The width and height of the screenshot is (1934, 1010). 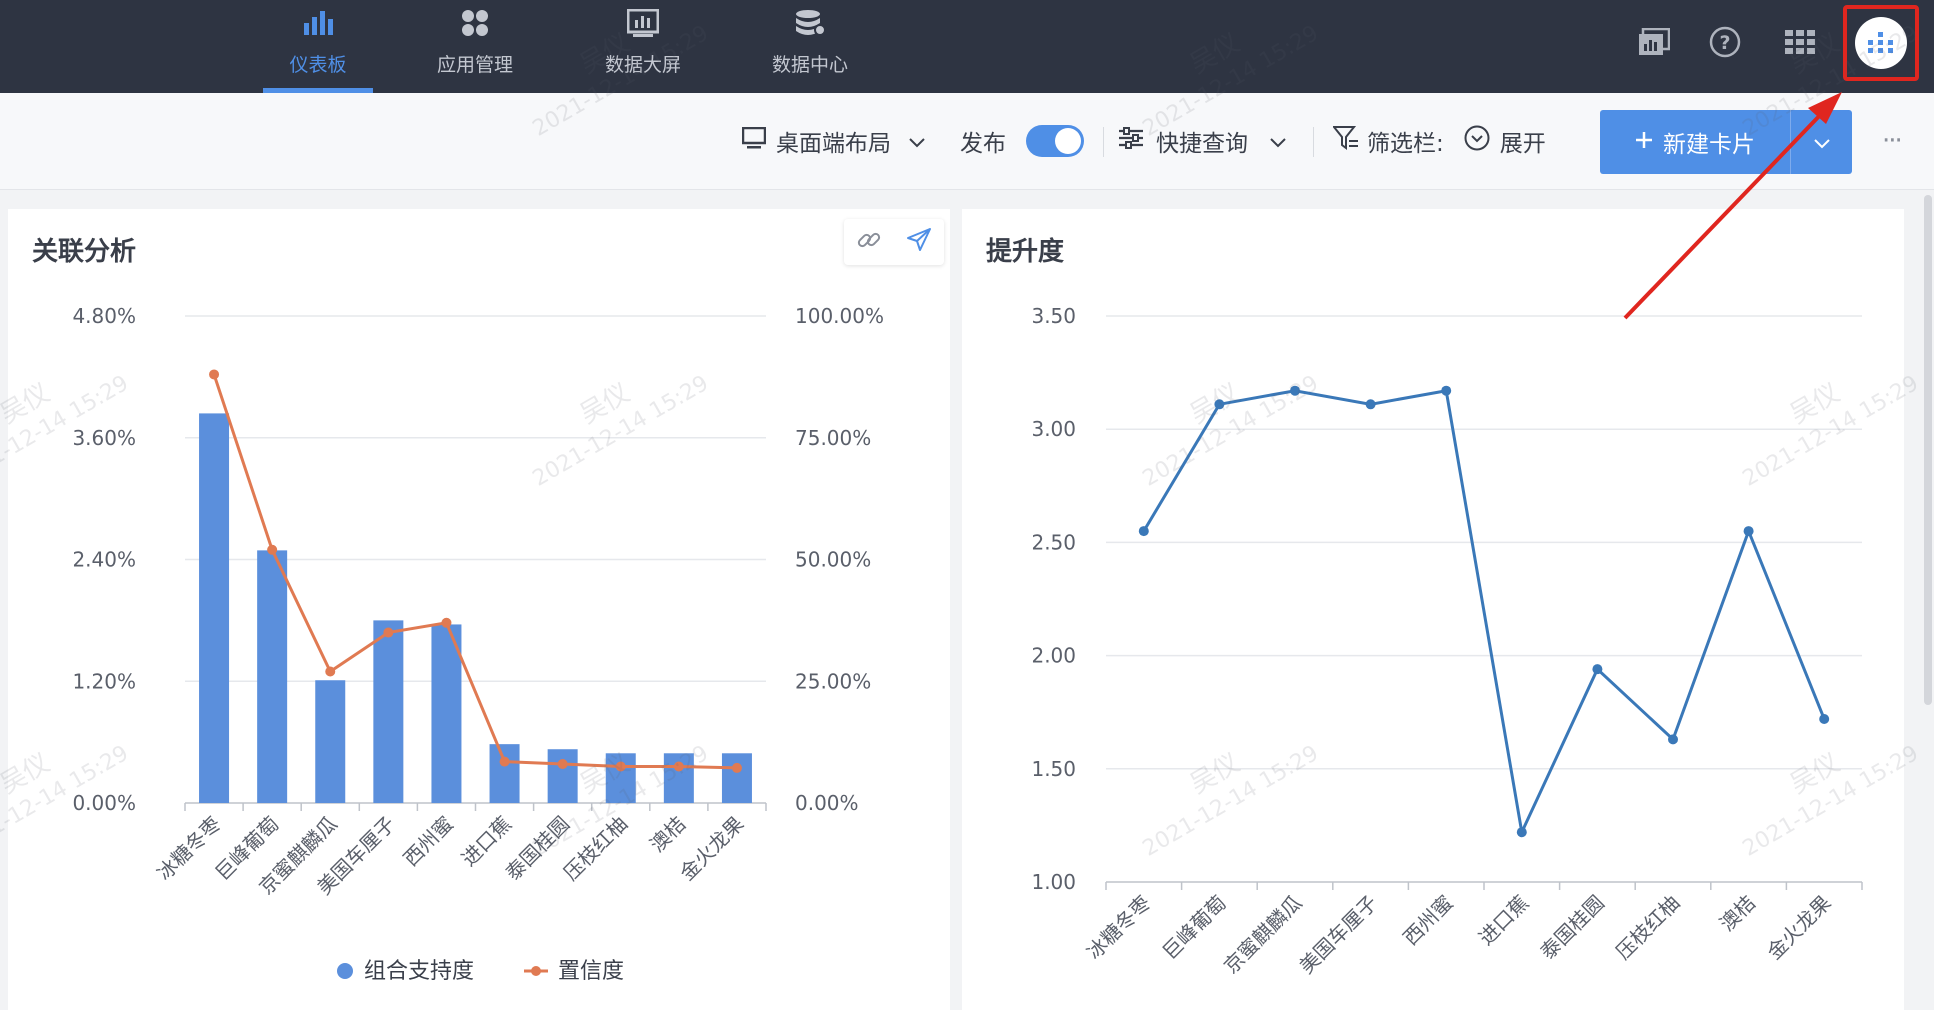 I want to click on y-tick-label: 1.50, so click(x=1053, y=769).